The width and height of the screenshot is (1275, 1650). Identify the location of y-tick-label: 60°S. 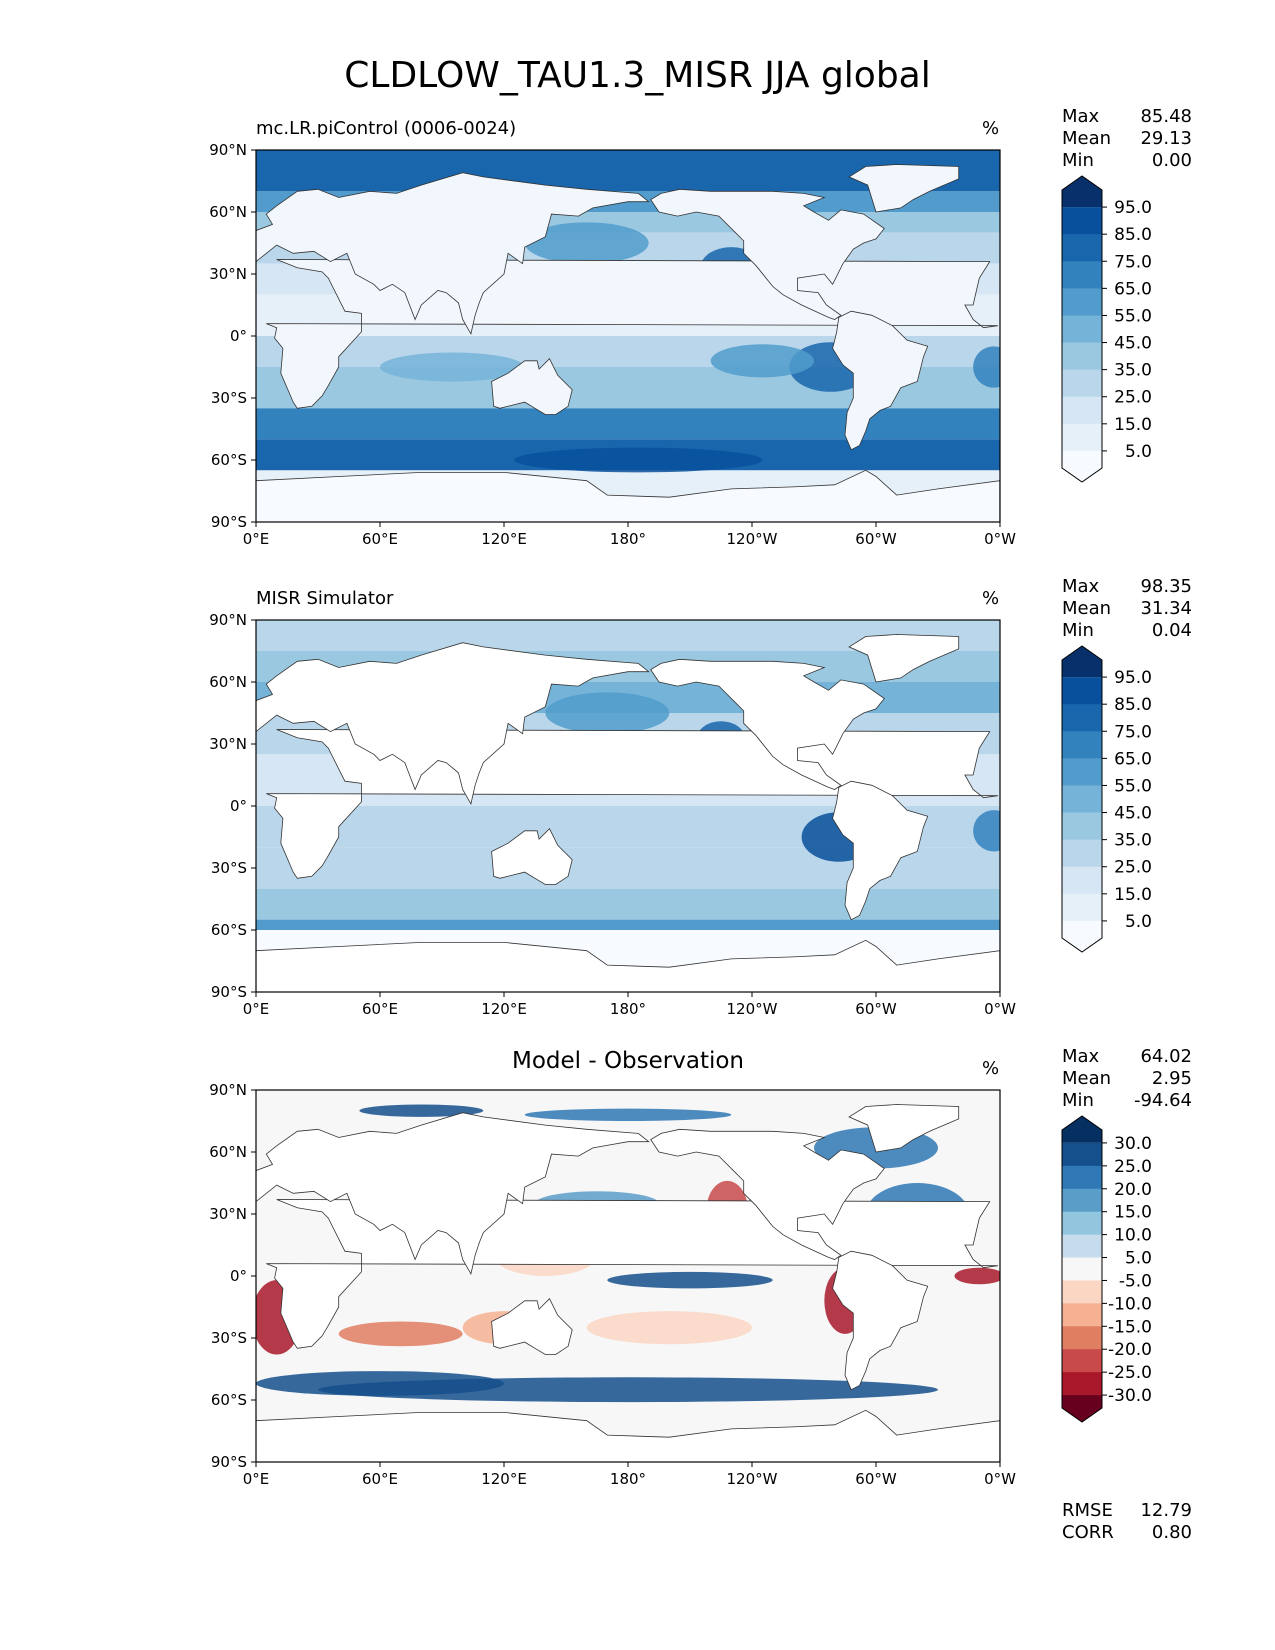
(229, 930).